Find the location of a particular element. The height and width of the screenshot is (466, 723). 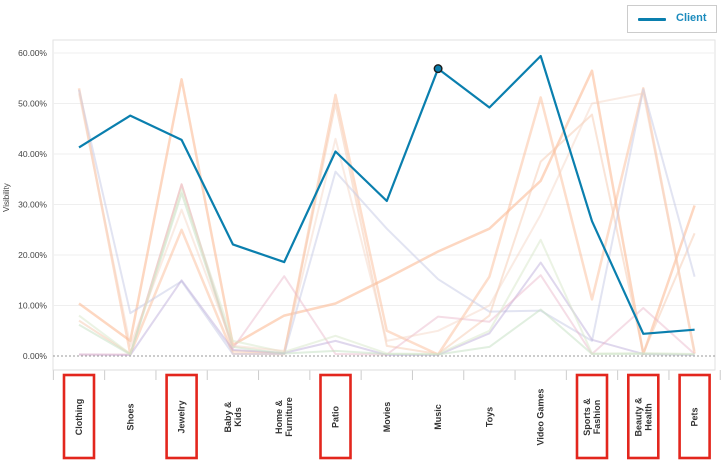

svg-text: Toys is located at coordinates (489, 417).